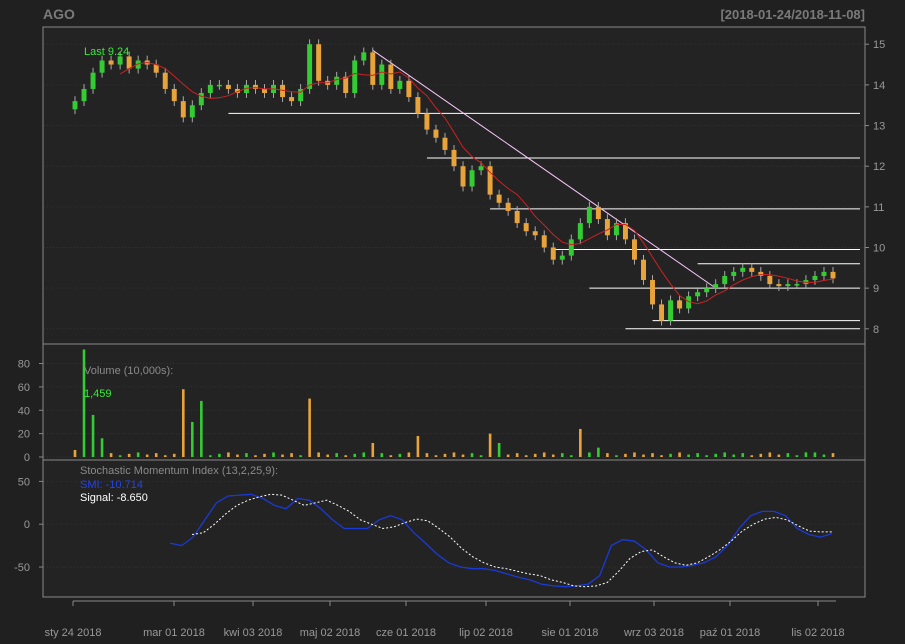 The width and height of the screenshot is (905, 644). Describe the element at coordinates (879, 45) in the screenshot. I see `price-y-tick-label: 15` at that location.